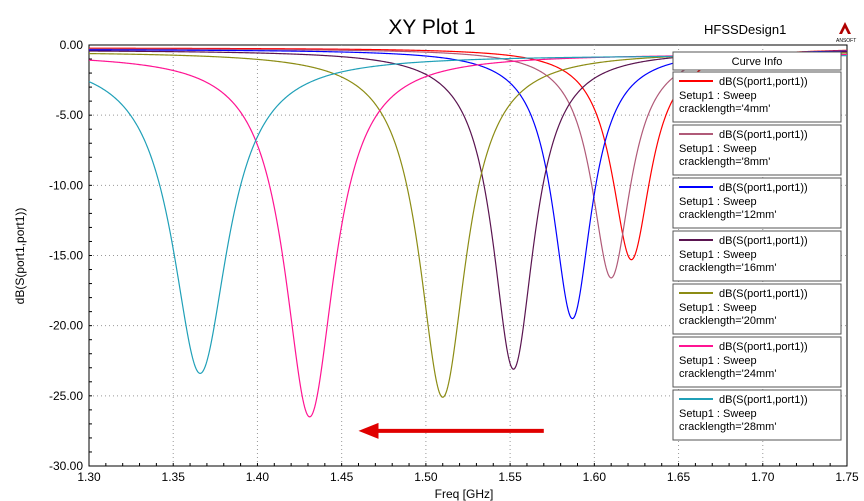  I want to click on legend-entry, so click(757, 256).